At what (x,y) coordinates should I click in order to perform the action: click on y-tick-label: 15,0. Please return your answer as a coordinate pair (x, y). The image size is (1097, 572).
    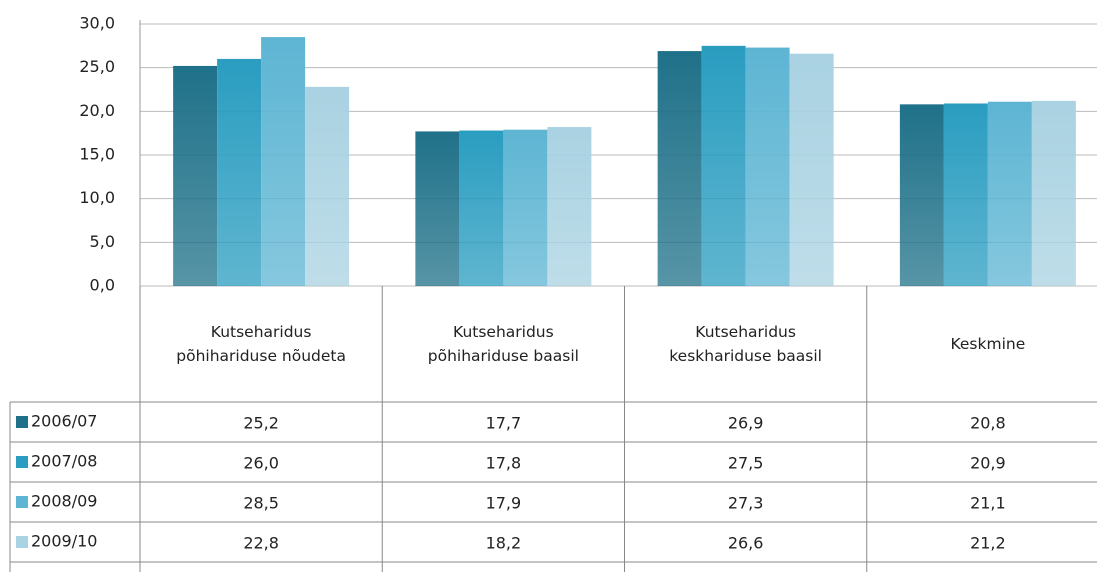
    Looking at the image, I should click on (97, 154).